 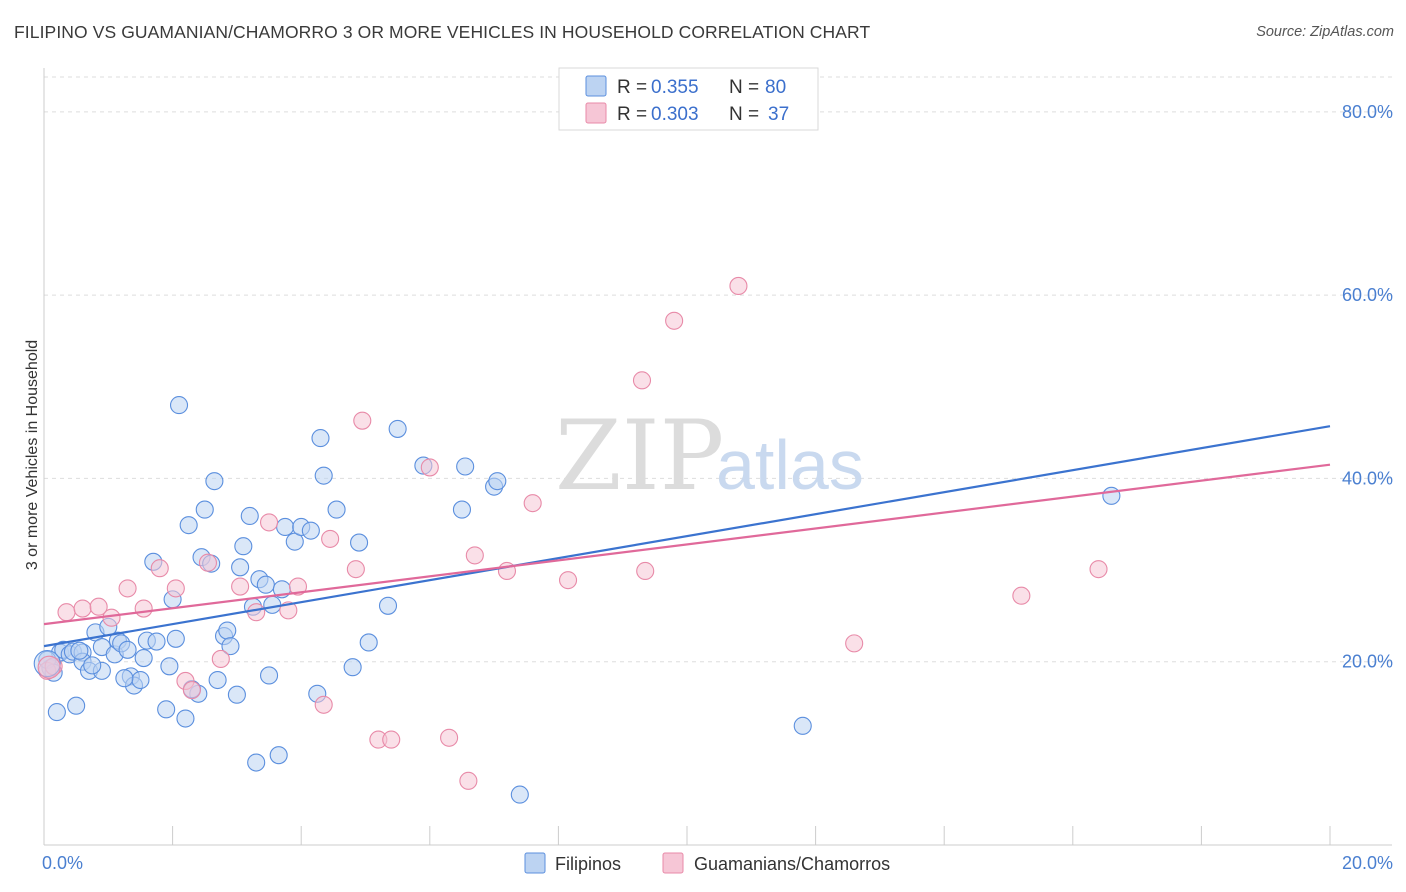 What do you see at coordinates (1325, 32) in the screenshot?
I see `chart-source: Source: ZipAtlas.com` at bounding box center [1325, 32].